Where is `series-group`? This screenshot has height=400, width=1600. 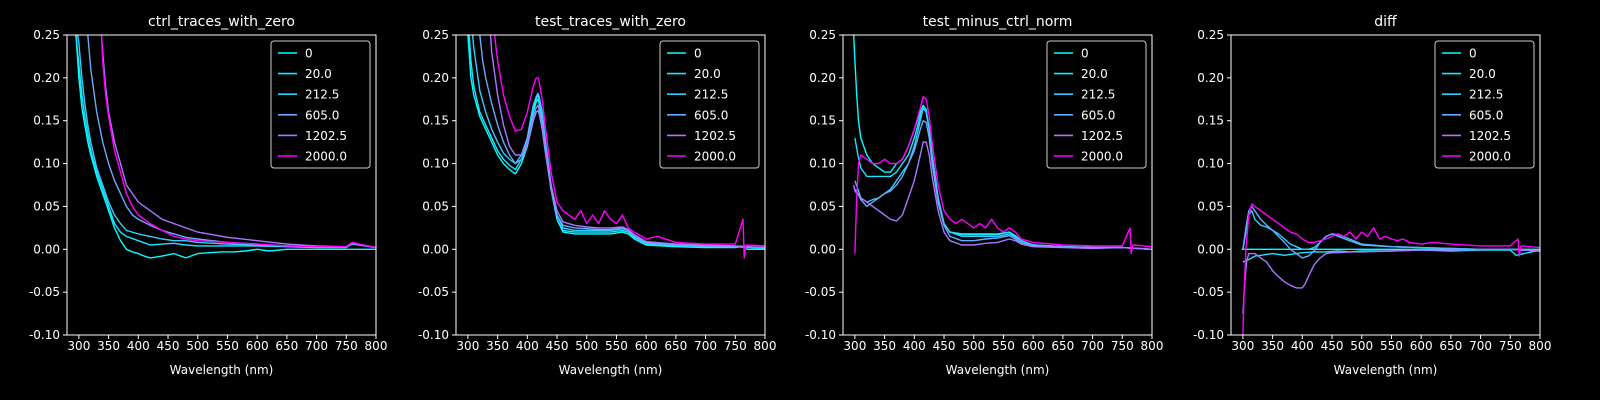 series-group is located at coordinates (225, 147).